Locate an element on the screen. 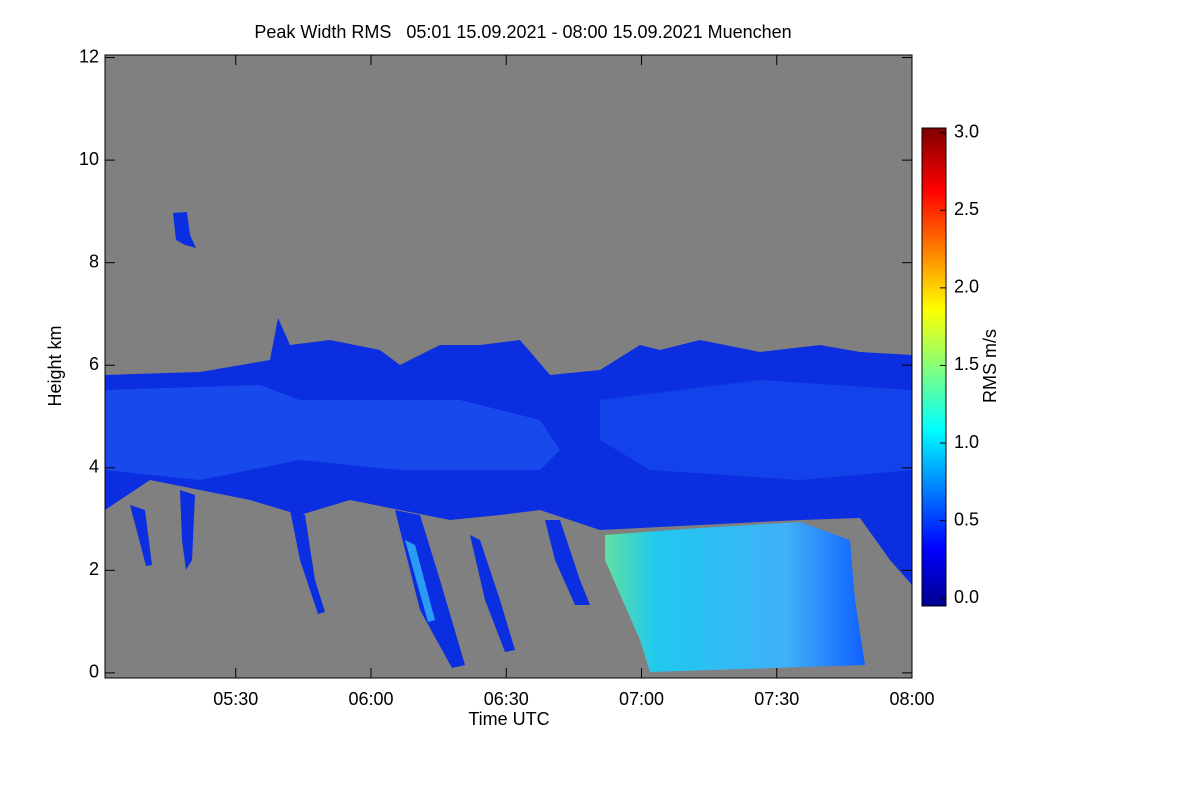 Image resolution: width=1200 pixels, height=800 pixels. y-tick-label: 8 is located at coordinates (94, 261).